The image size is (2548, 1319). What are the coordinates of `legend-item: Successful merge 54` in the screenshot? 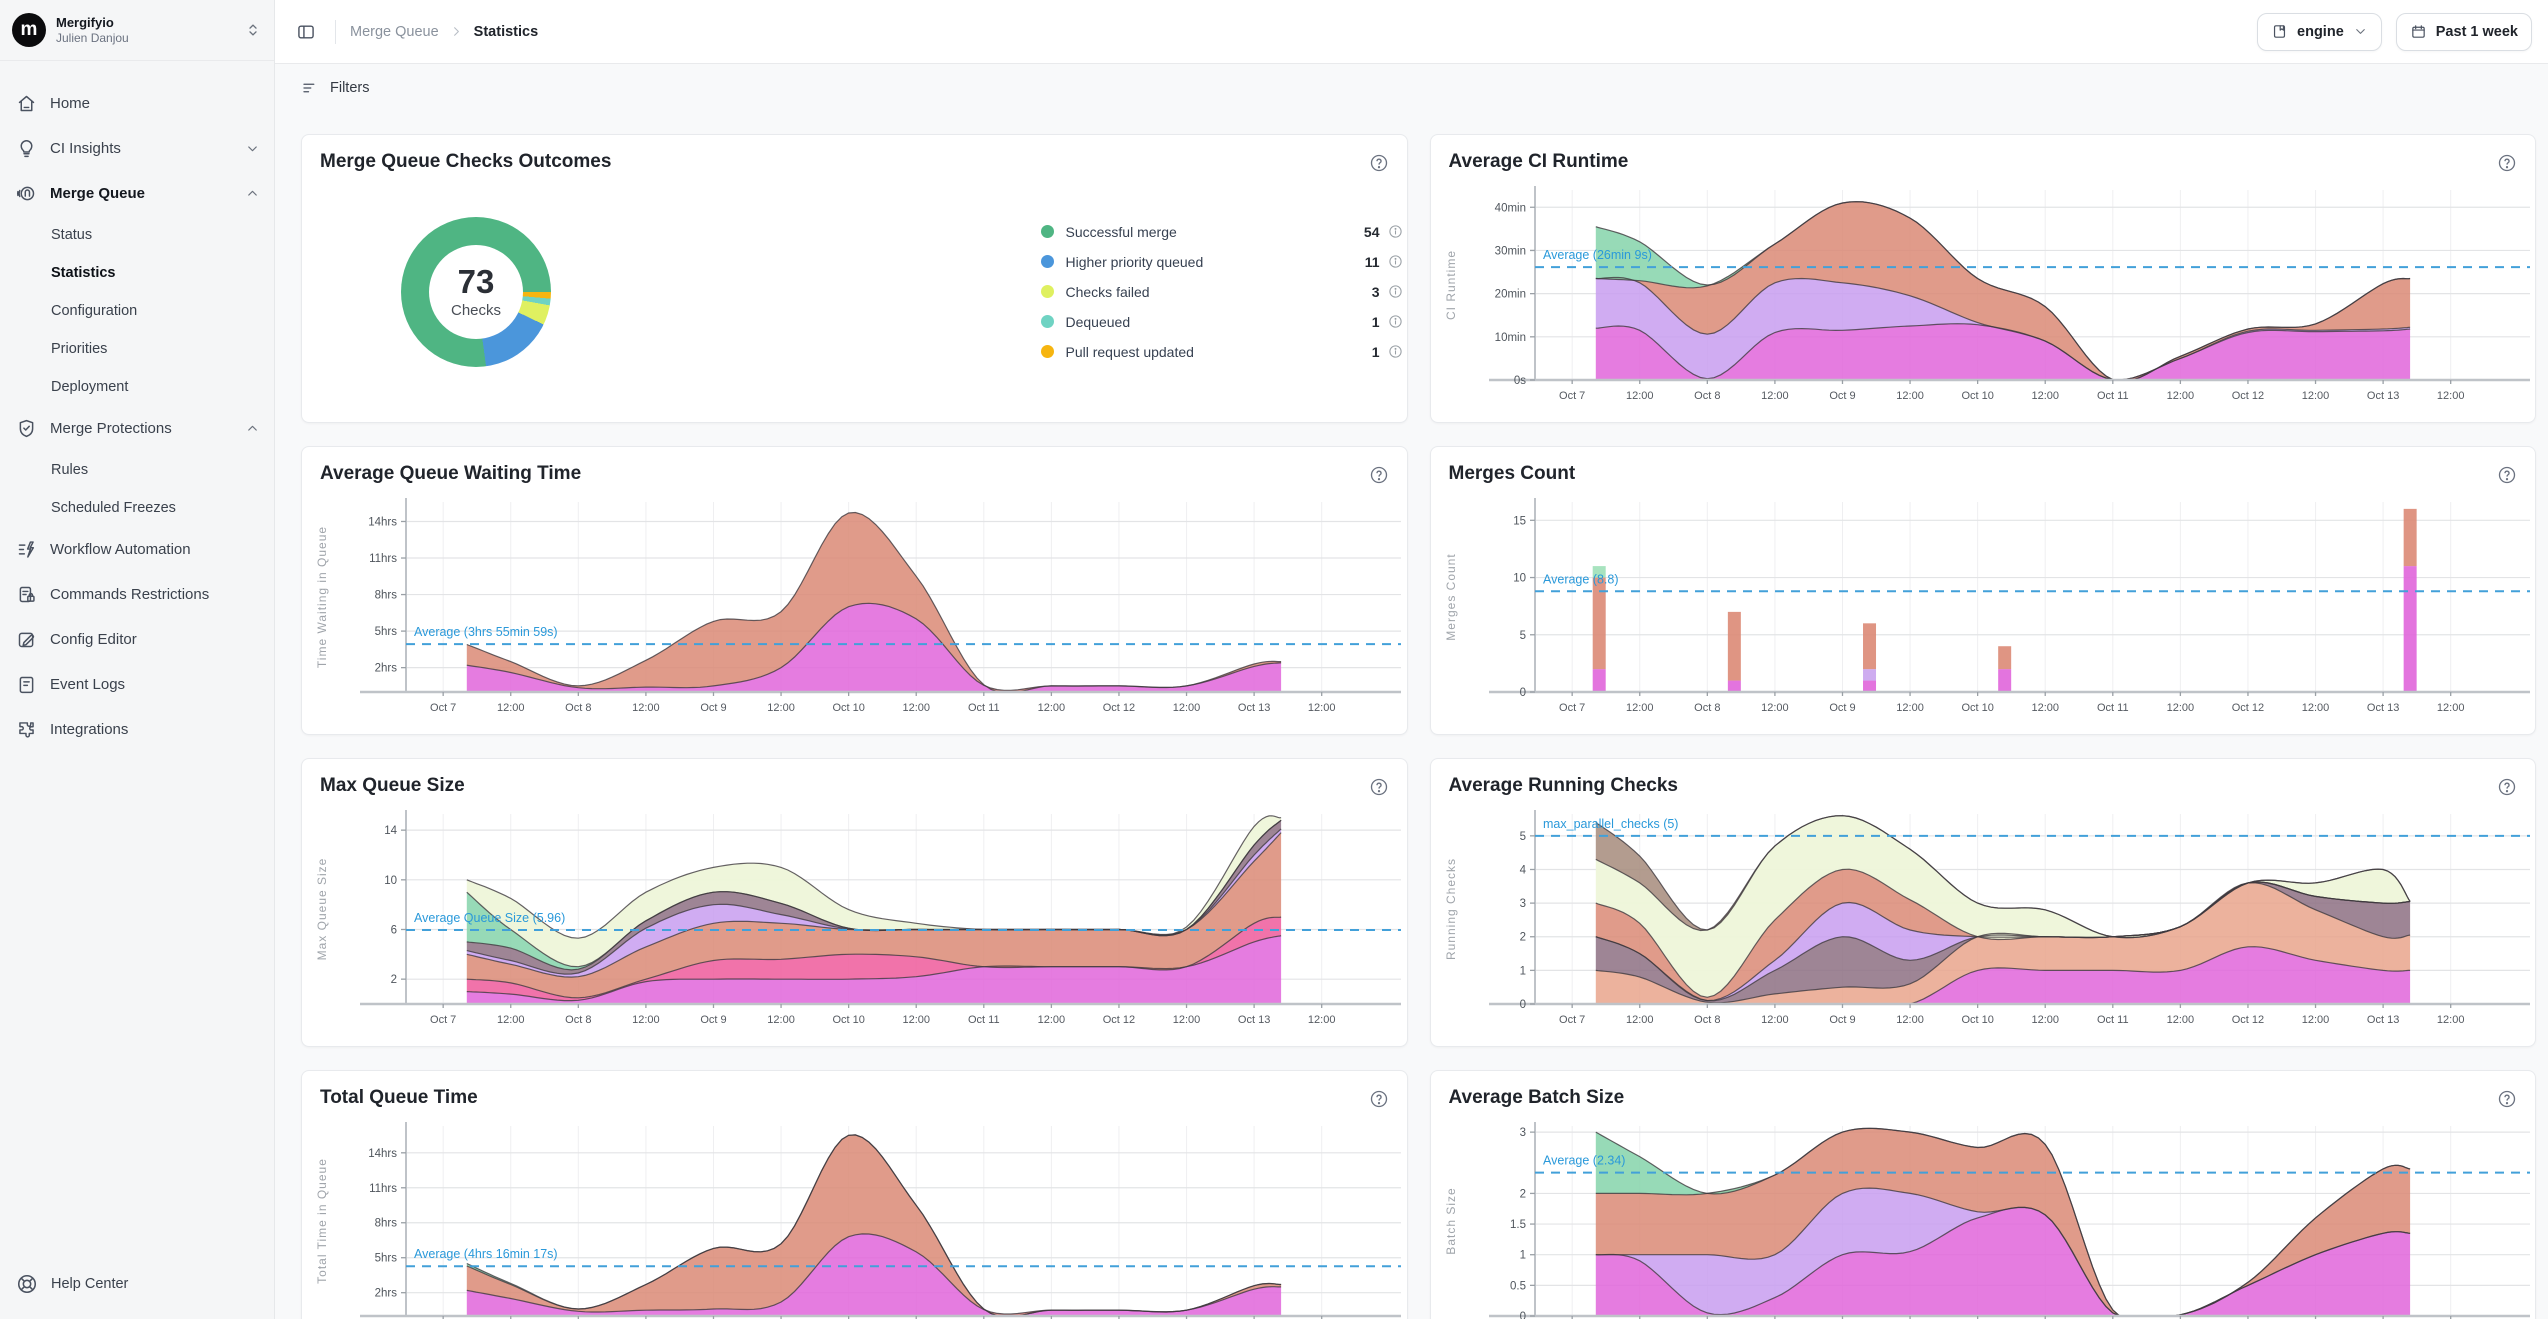 It's located at (1221, 232).